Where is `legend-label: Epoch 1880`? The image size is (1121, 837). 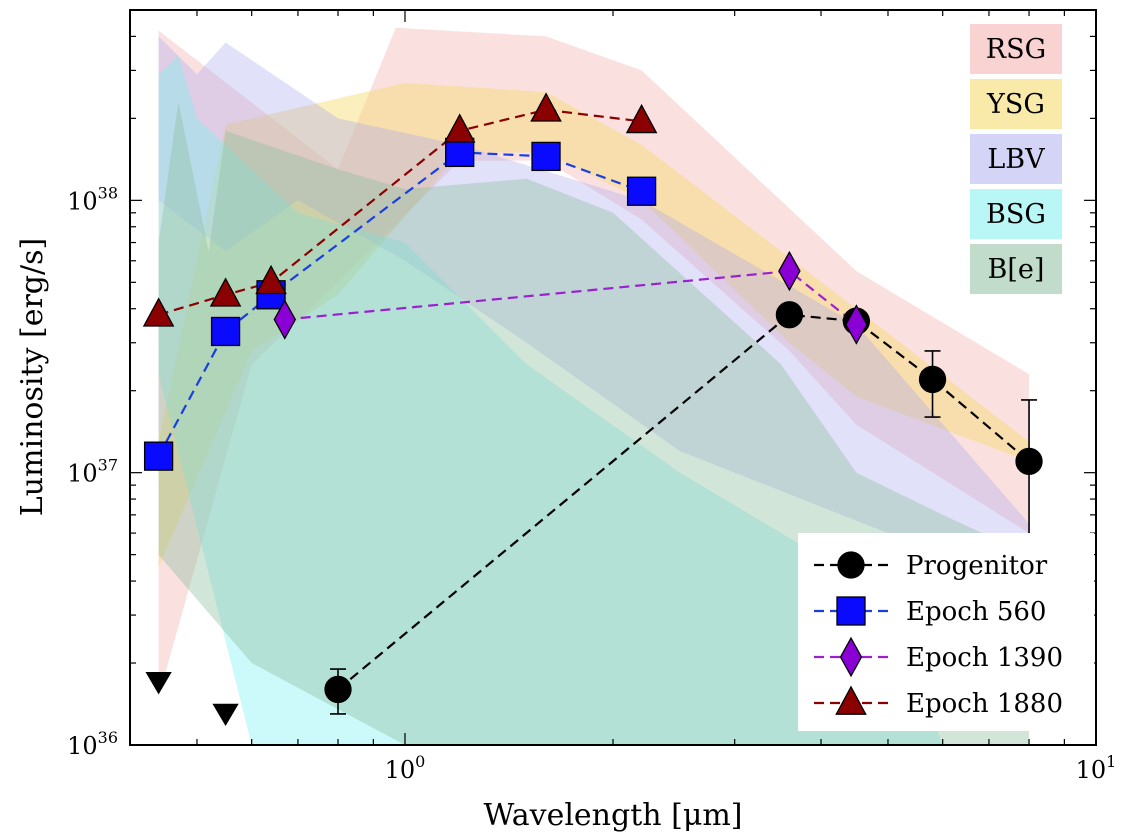 legend-label: Epoch 1880 is located at coordinates (984, 704).